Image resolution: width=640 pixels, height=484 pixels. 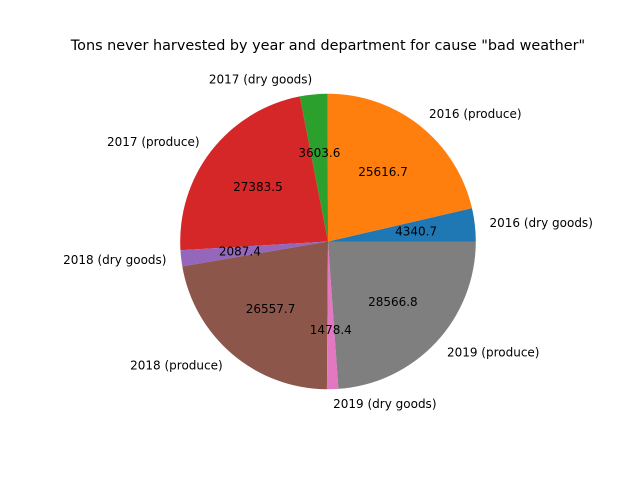 I want to click on slice-label-2019-dry-goods: 2019 (dry goods), so click(x=384, y=404).